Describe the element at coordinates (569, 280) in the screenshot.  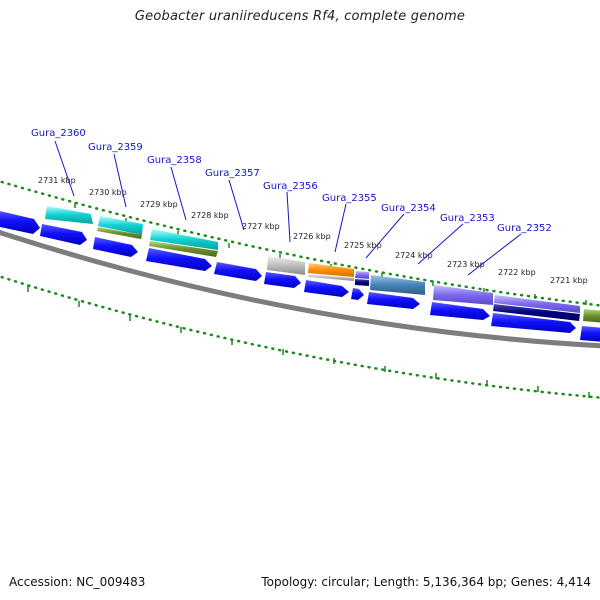
I see `tick-label: 2721 kbp` at that location.